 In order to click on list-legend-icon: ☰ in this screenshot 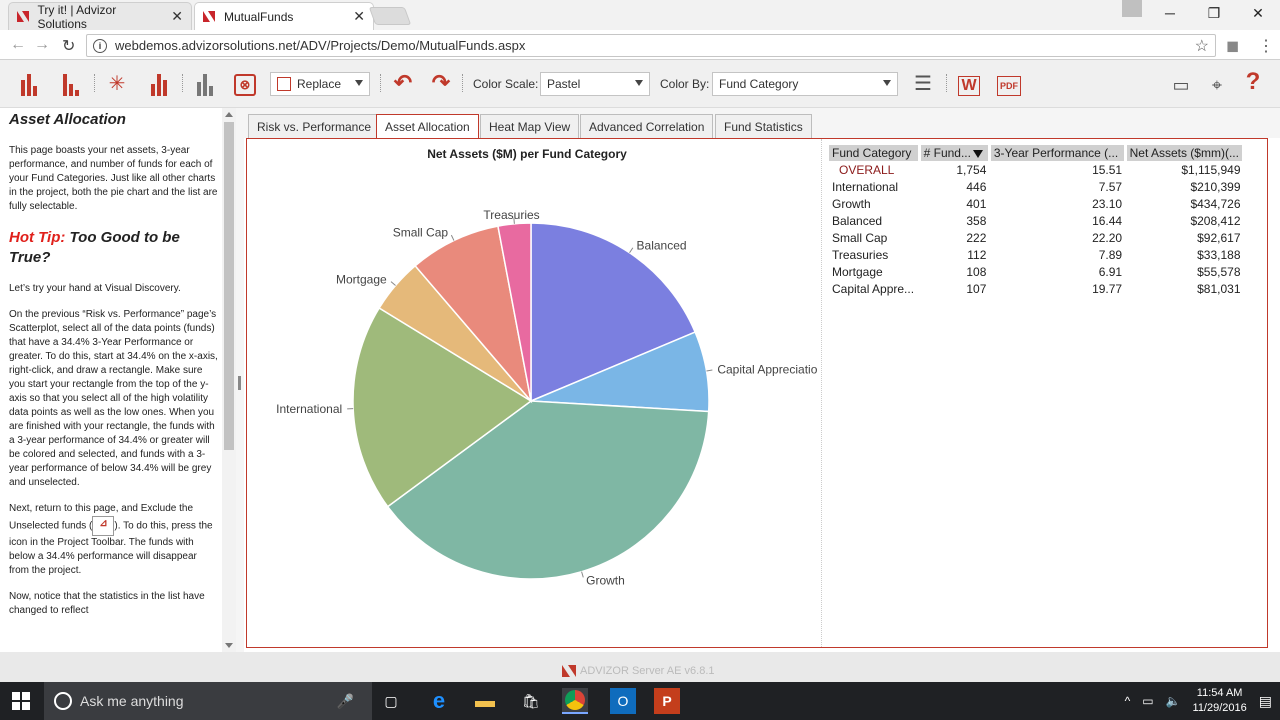, I will do `click(923, 84)`.